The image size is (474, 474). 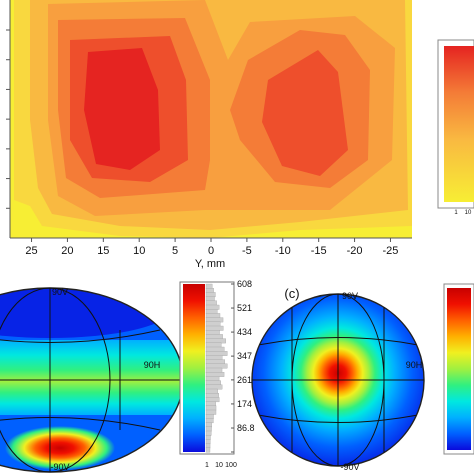 I want to click on c-label-bottom: -90V, so click(x=349, y=467).